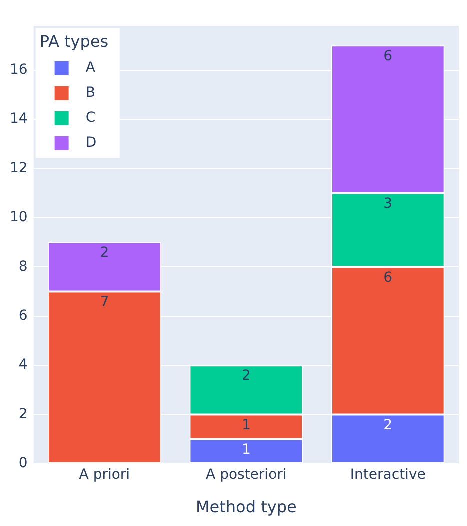 Image resolution: width=467 pixels, height=526 pixels. What do you see at coordinates (19, 70) in the screenshot?
I see `y-tick-label: 16` at bounding box center [19, 70].